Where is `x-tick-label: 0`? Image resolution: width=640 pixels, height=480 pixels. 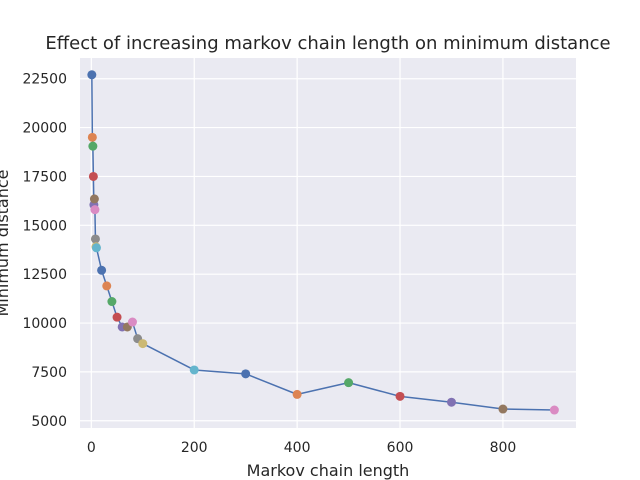
x-tick-label: 0 is located at coordinates (91, 448).